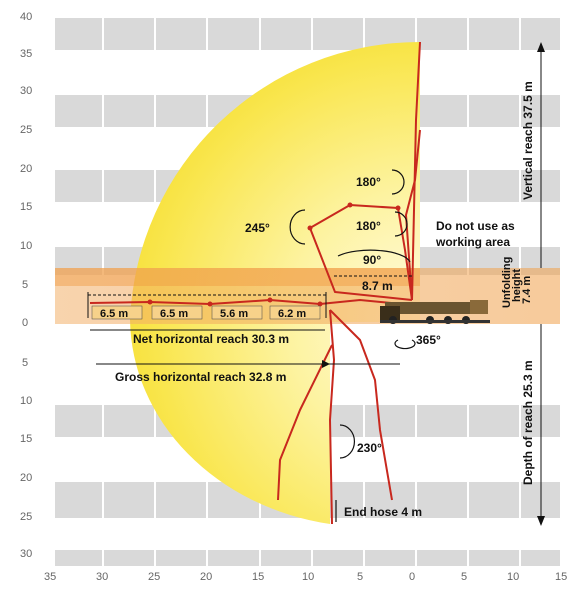 The height and width of the screenshot is (591, 574). What do you see at coordinates (377, 286) in the screenshot?
I see `dist-87-label: 8.7 m` at bounding box center [377, 286].